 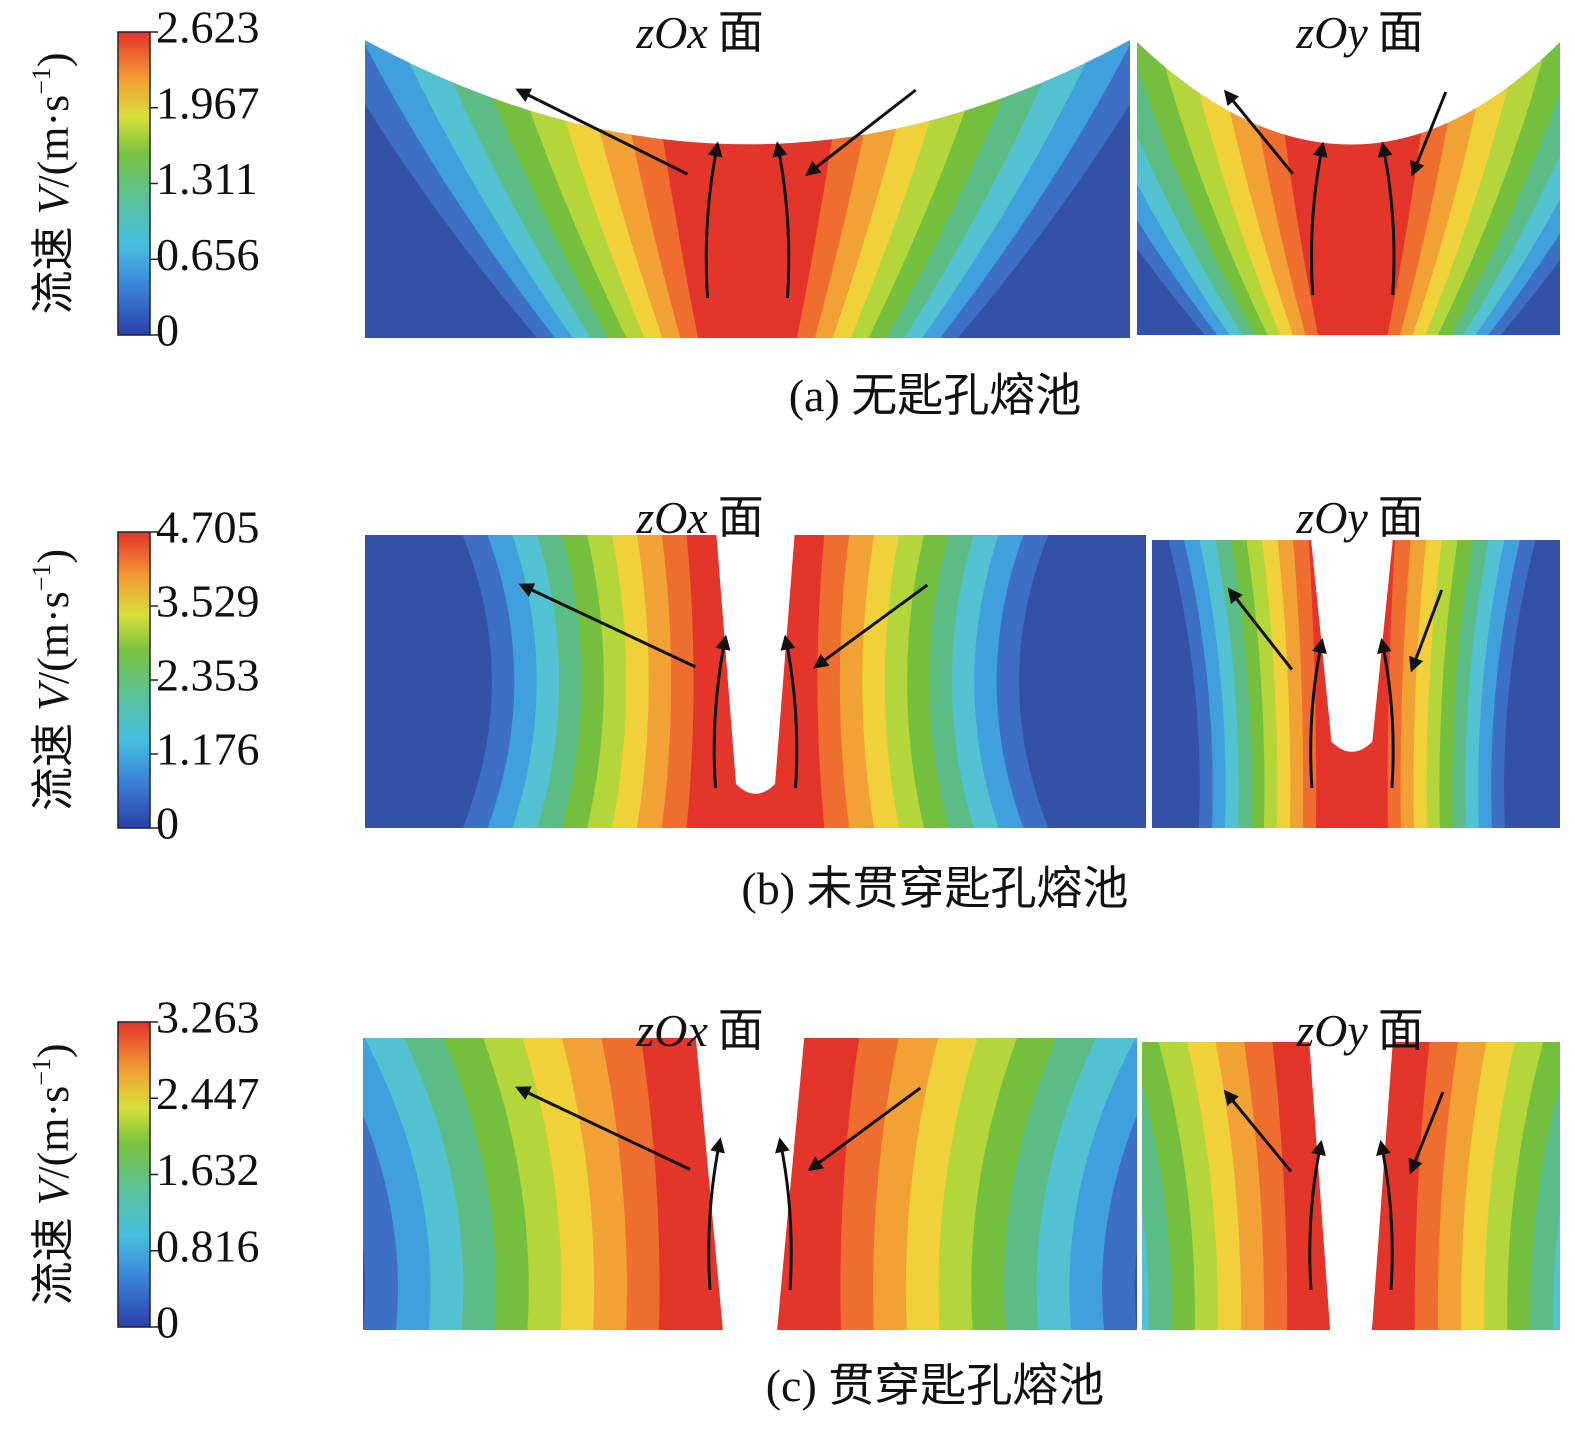 What do you see at coordinates (935, 1385) in the screenshot?
I see `caption: (c) 贯穿匙孔熔池` at bounding box center [935, 1385].